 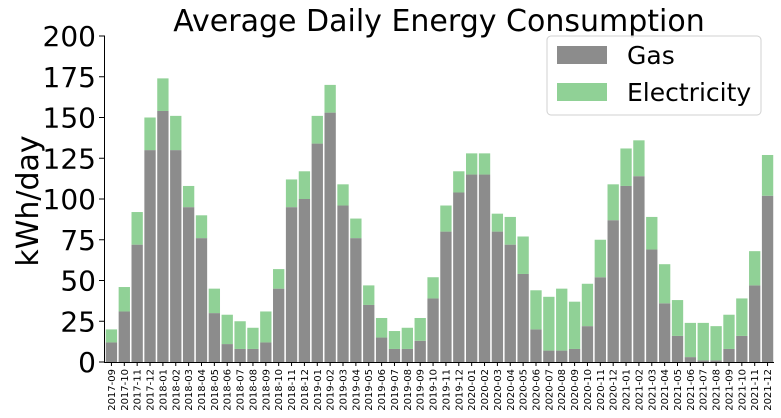 I want to click on legend-label-electricity: Electricity, so click(x=689, y=92).